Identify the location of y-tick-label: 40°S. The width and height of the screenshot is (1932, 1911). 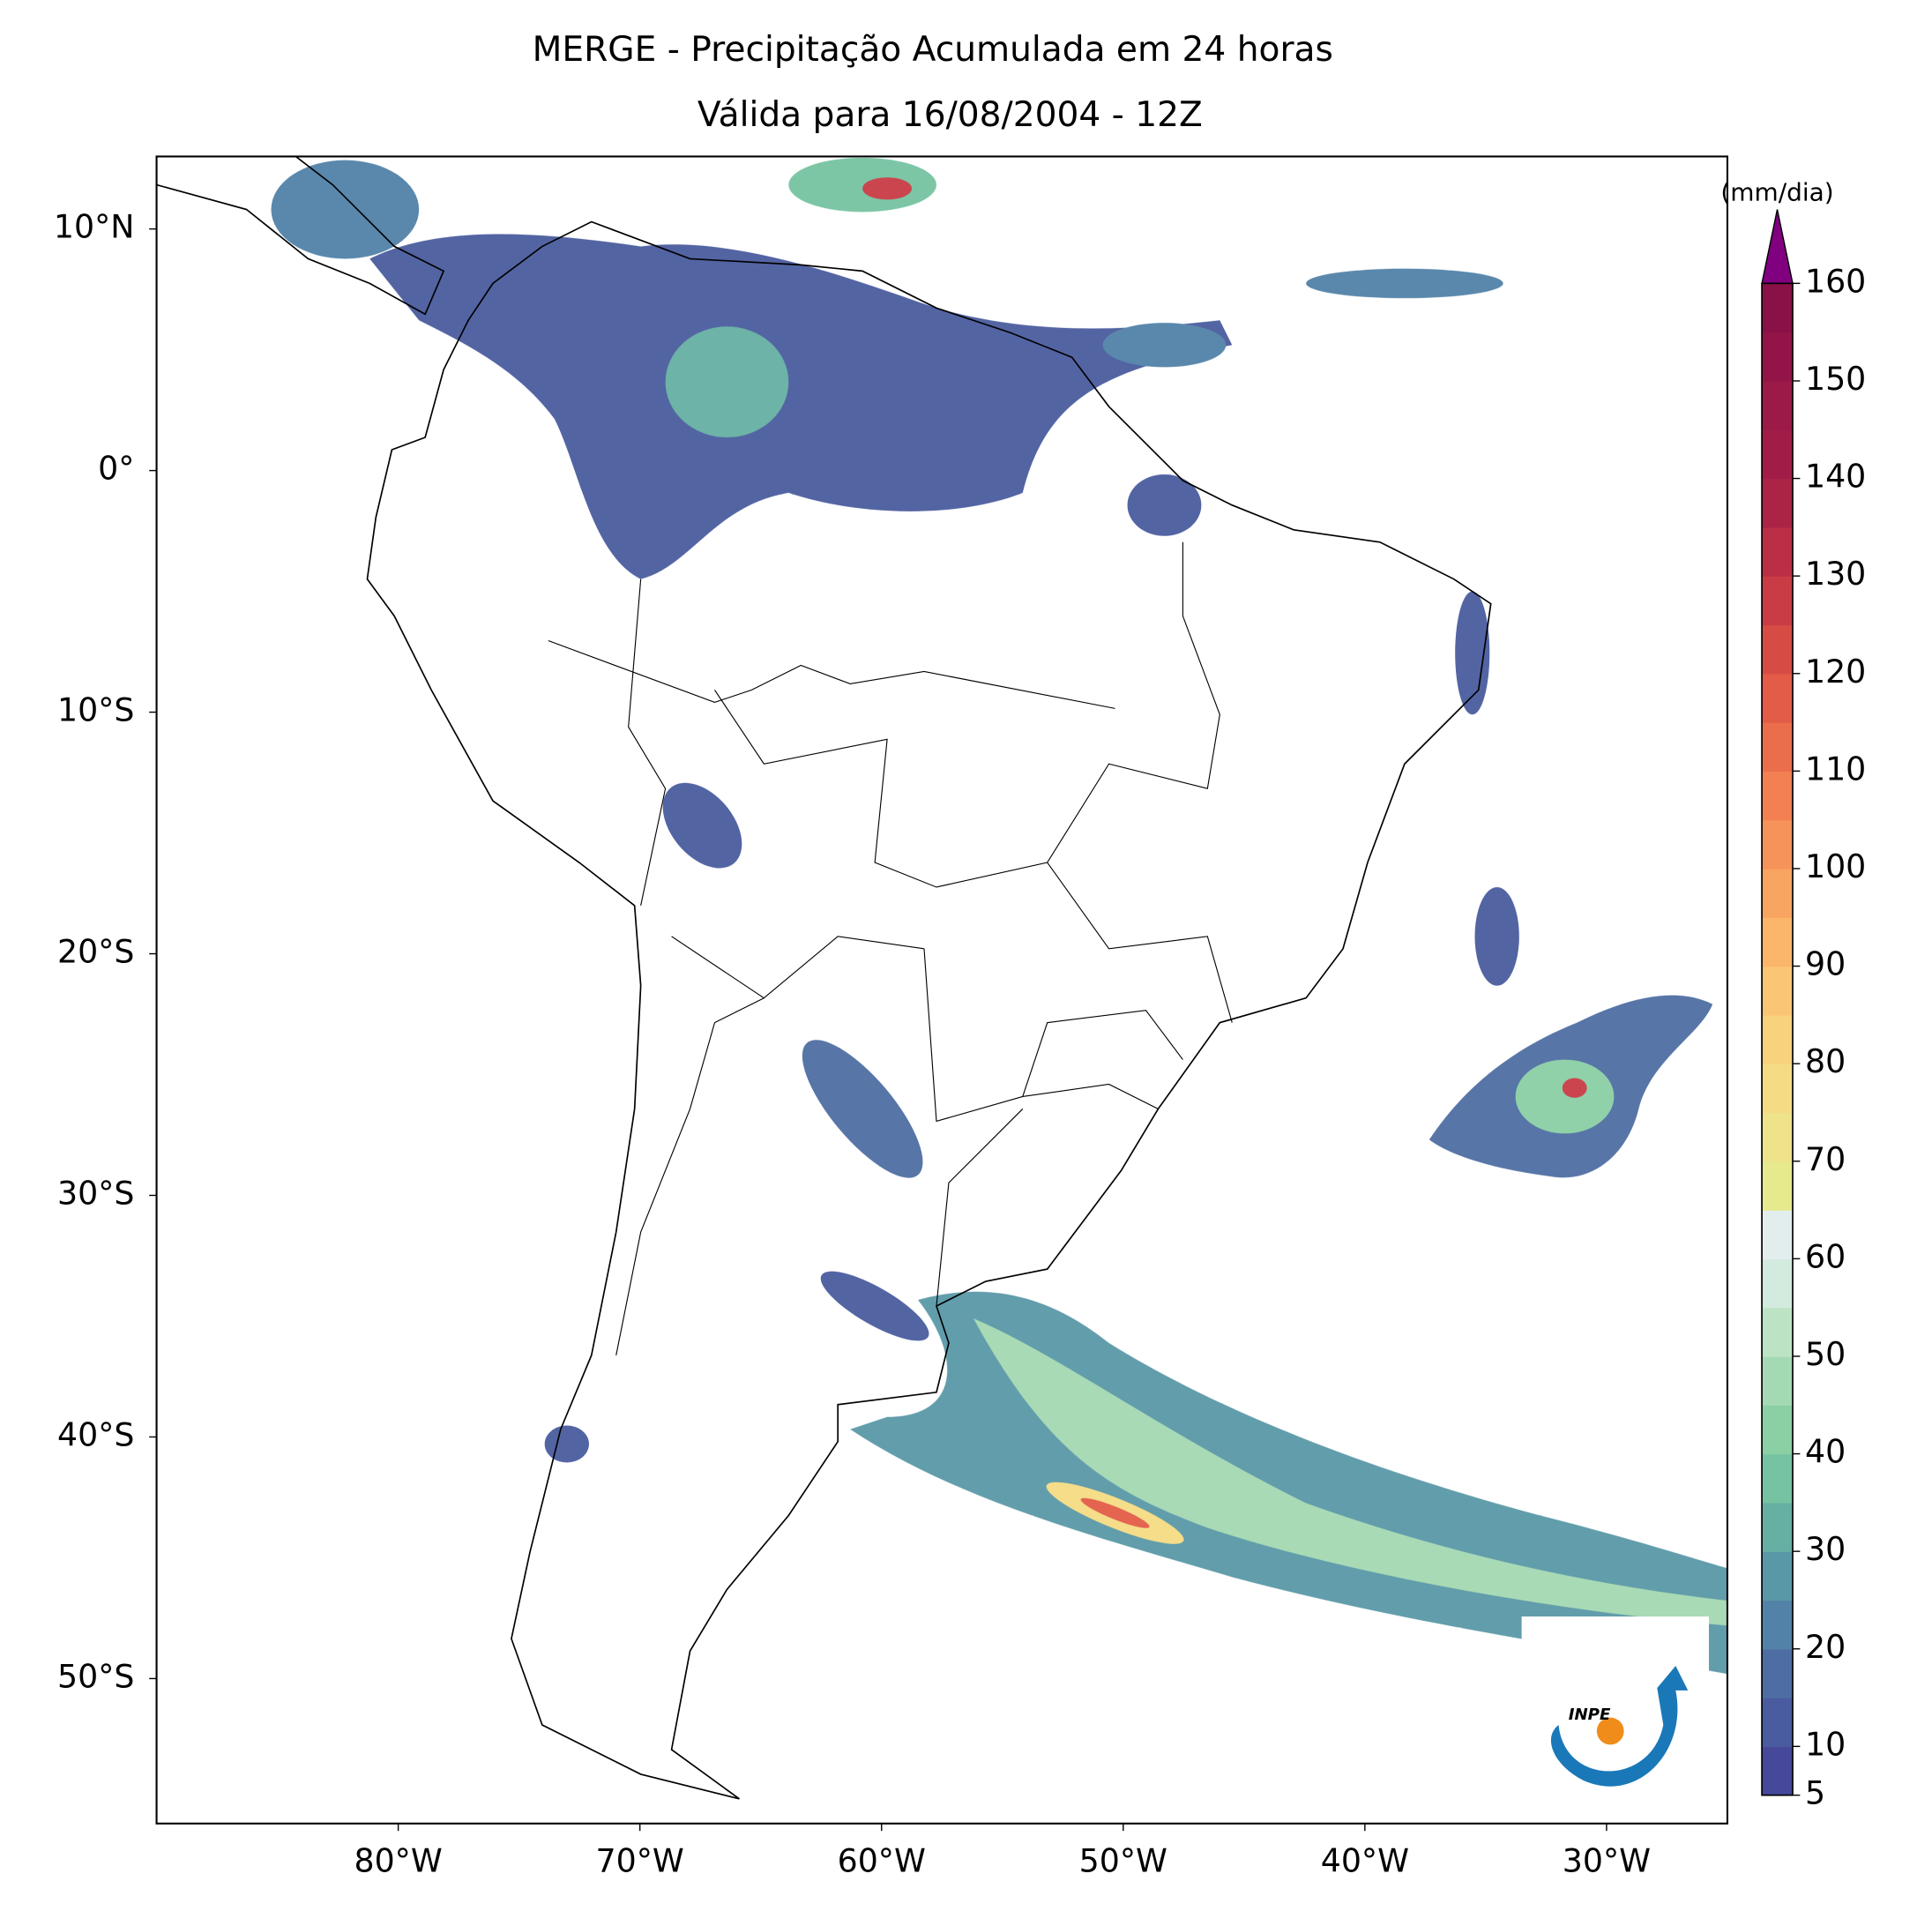
(95, 1434).